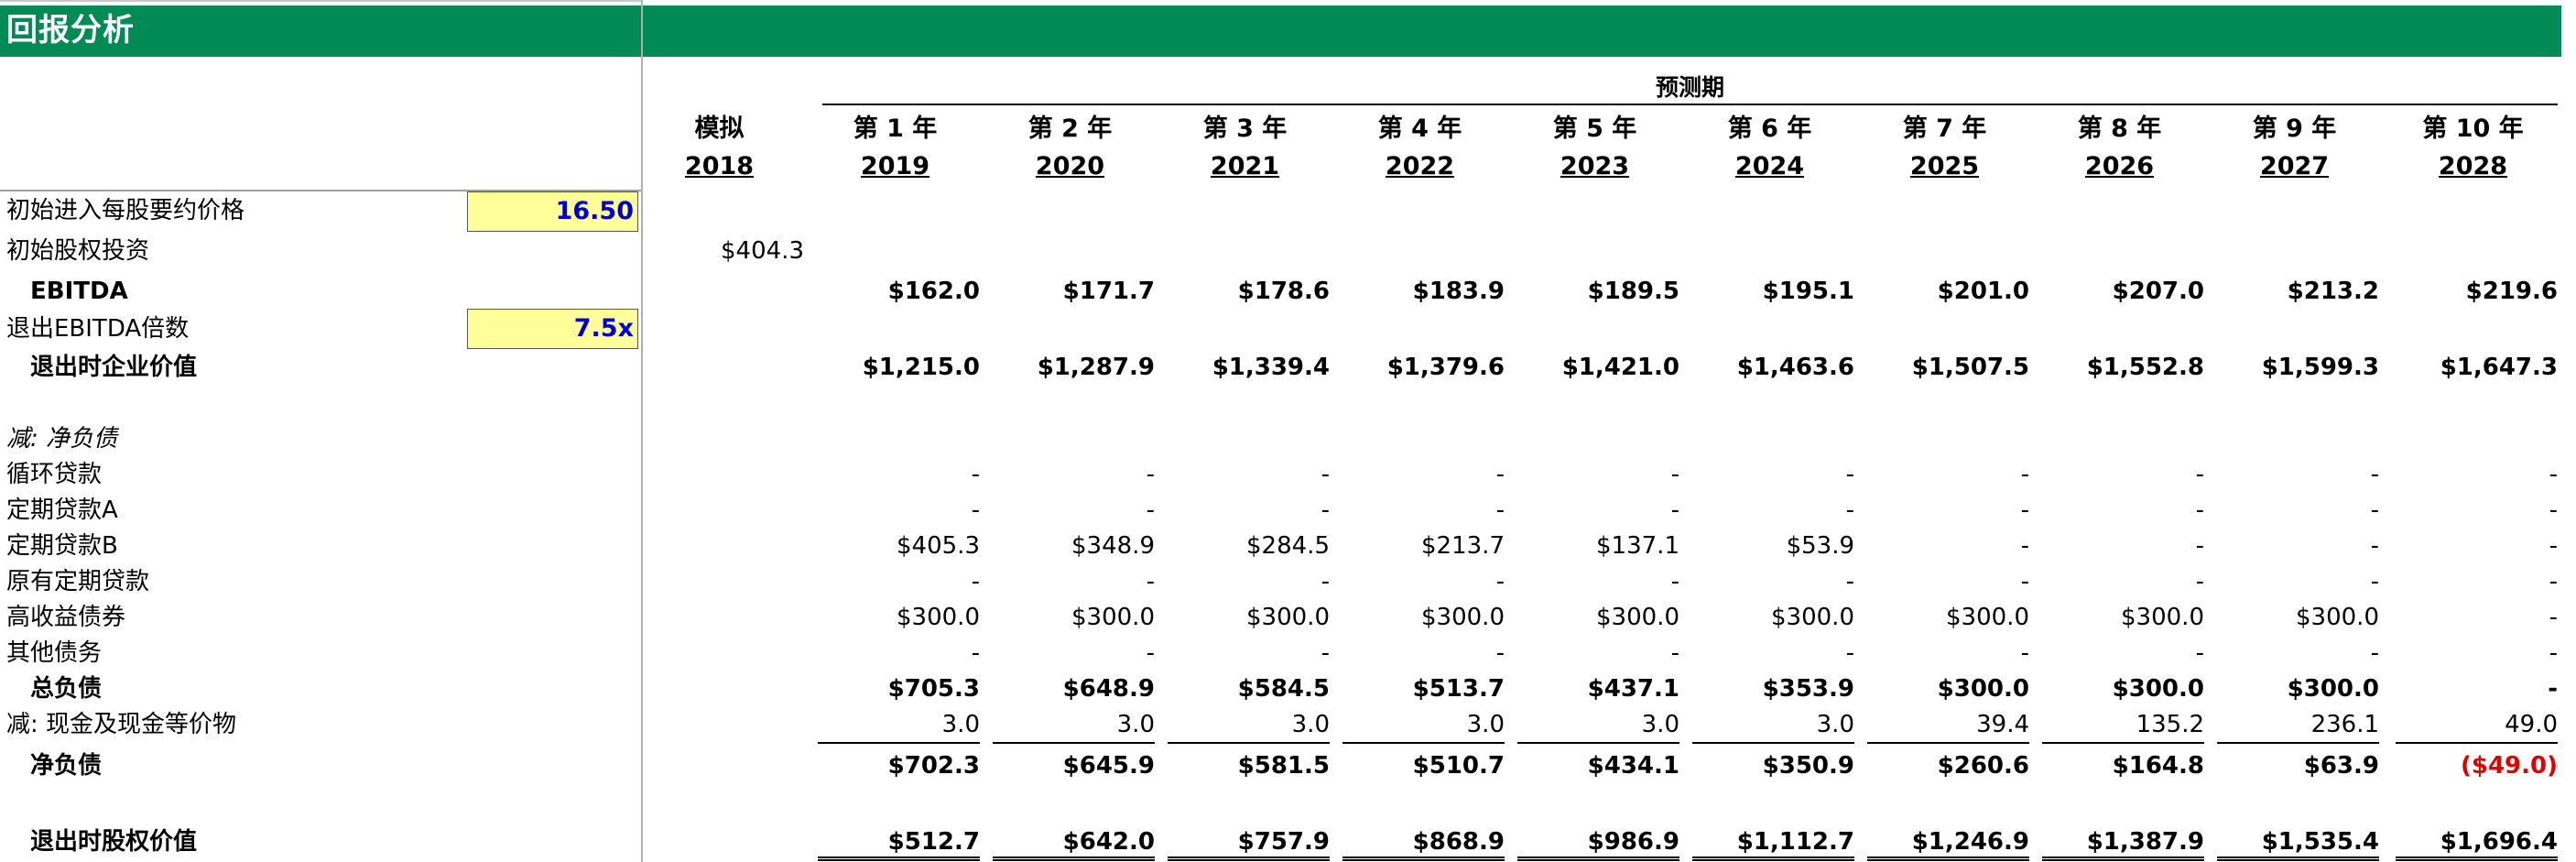 Image resolution: width=2576 pixels, height=862 pixels. What do you see at coordinates (2333, 291) in the screenshot?
I see `table-cell: $213.2` at bounding box center [2333, 291].